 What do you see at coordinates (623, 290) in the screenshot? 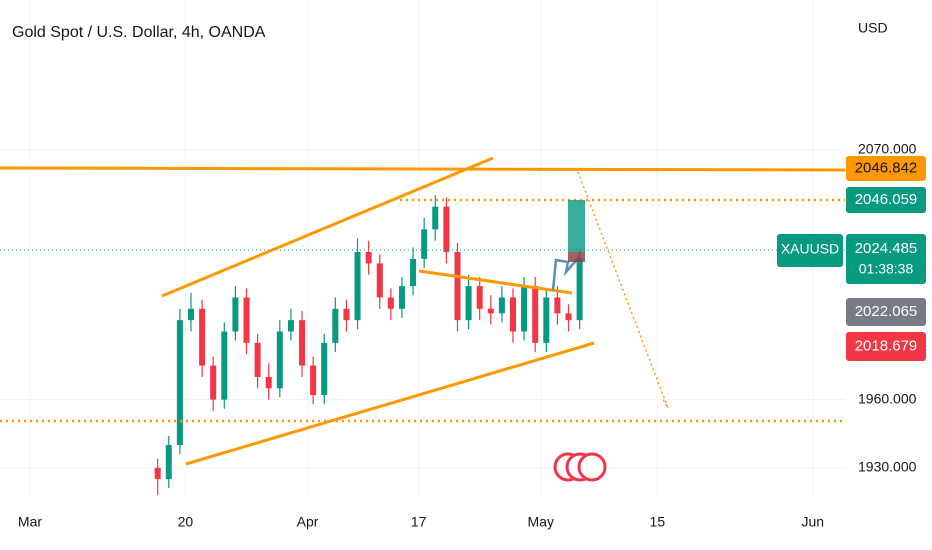
I see `projection-arrow` at bounding box center [623, 290].